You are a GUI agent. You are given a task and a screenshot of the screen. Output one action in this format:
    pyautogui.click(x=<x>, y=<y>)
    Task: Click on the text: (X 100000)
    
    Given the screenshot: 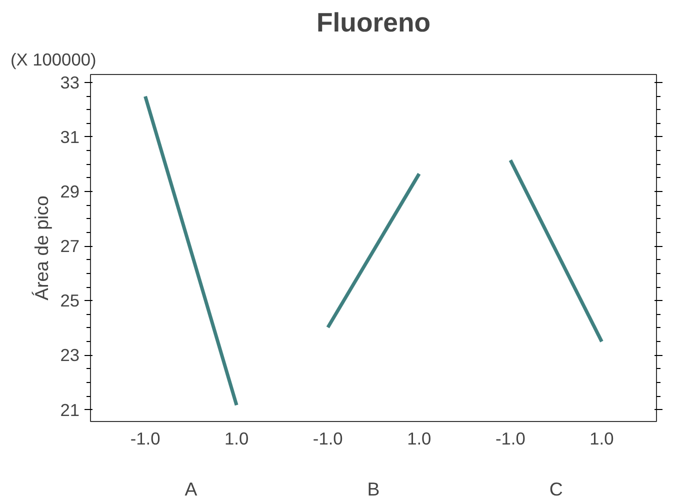 What is the action you would take?
    pyautogui.click(x=53, y=60)
    